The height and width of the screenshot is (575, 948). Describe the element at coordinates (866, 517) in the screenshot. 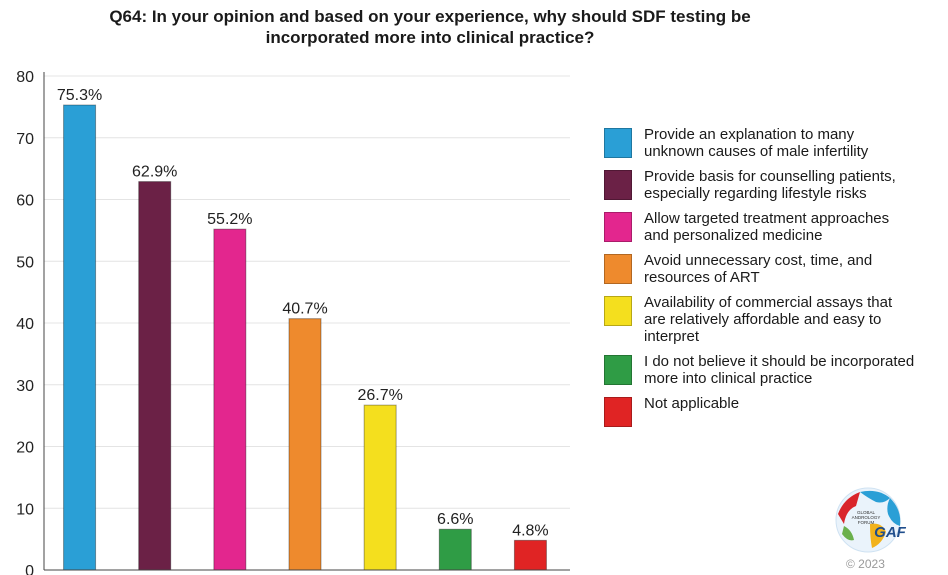

I see `logo-line2: ANDROLOGY` at that location.